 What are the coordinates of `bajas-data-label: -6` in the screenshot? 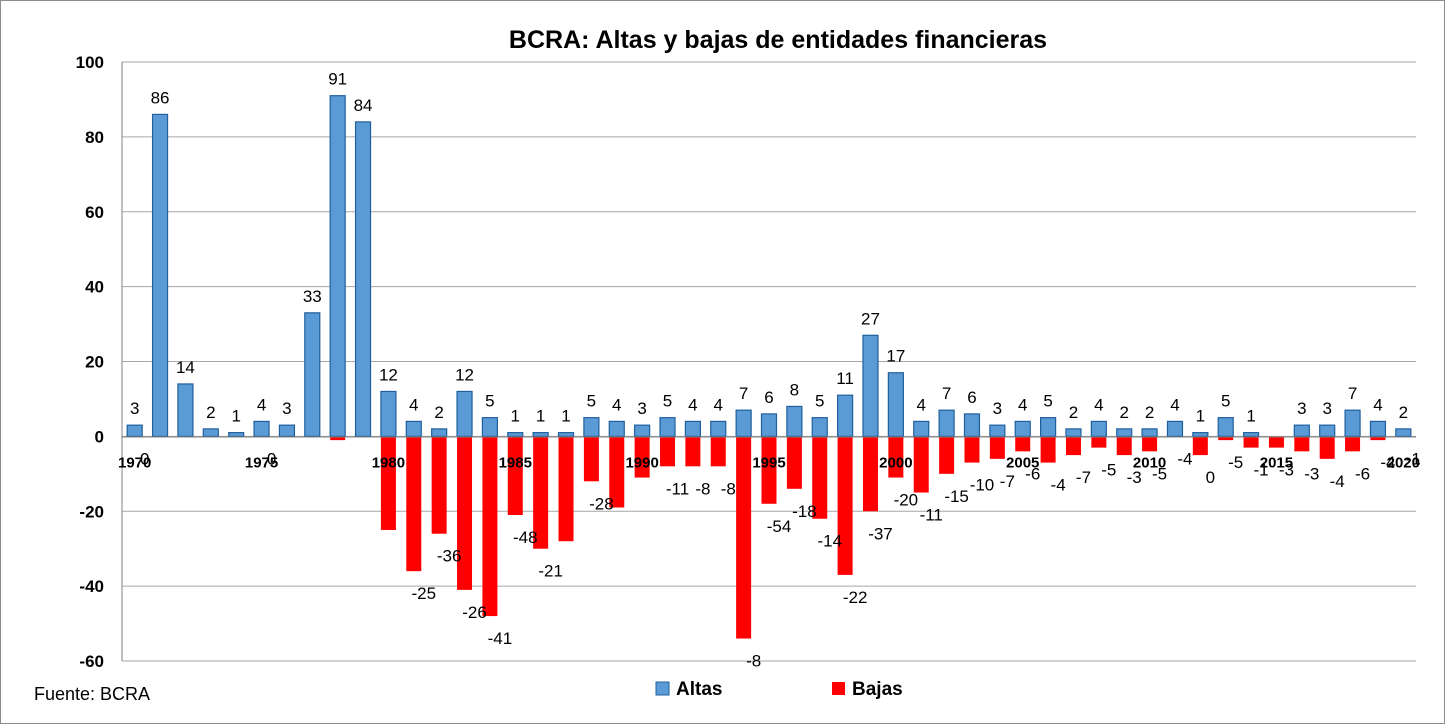 It's located at (1362, 473).